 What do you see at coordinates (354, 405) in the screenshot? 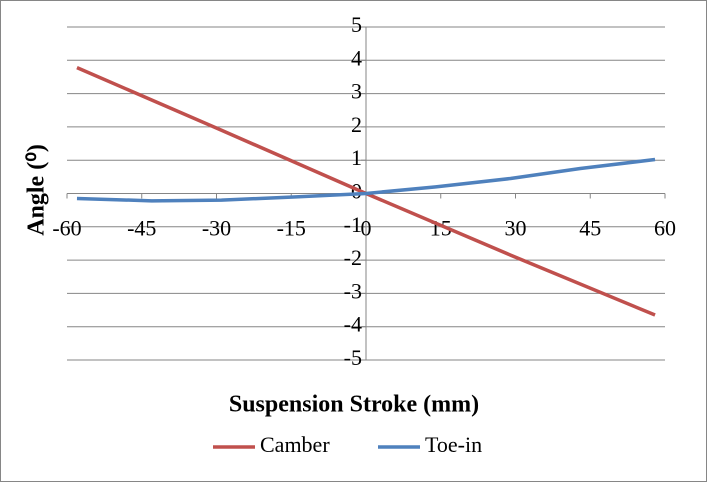
I see `x-axis-title: Suspension Stroke (mm)` at bounding box center [354, 405].